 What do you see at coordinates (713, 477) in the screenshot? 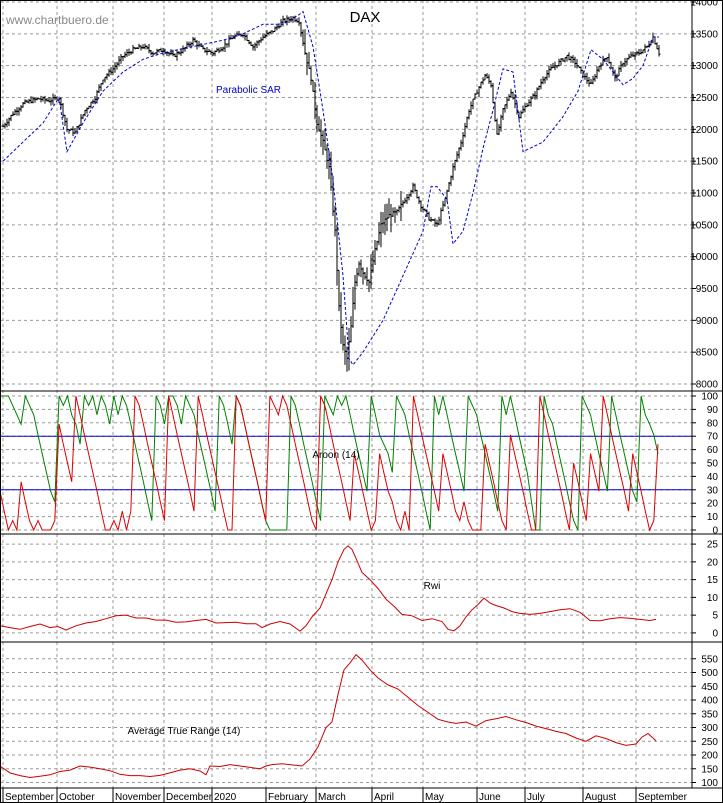
I see `aroon-tick-label: 40` at bounding box center [713, 477].